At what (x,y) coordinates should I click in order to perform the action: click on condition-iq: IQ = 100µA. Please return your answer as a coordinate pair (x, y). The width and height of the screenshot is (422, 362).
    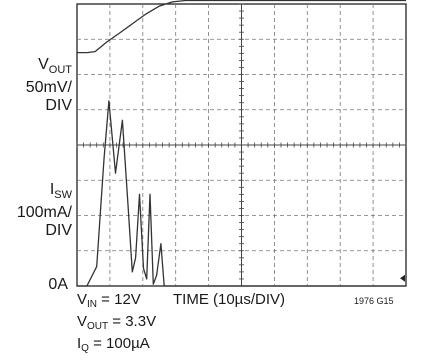
    Looking at the image, I should click on (113, 344).